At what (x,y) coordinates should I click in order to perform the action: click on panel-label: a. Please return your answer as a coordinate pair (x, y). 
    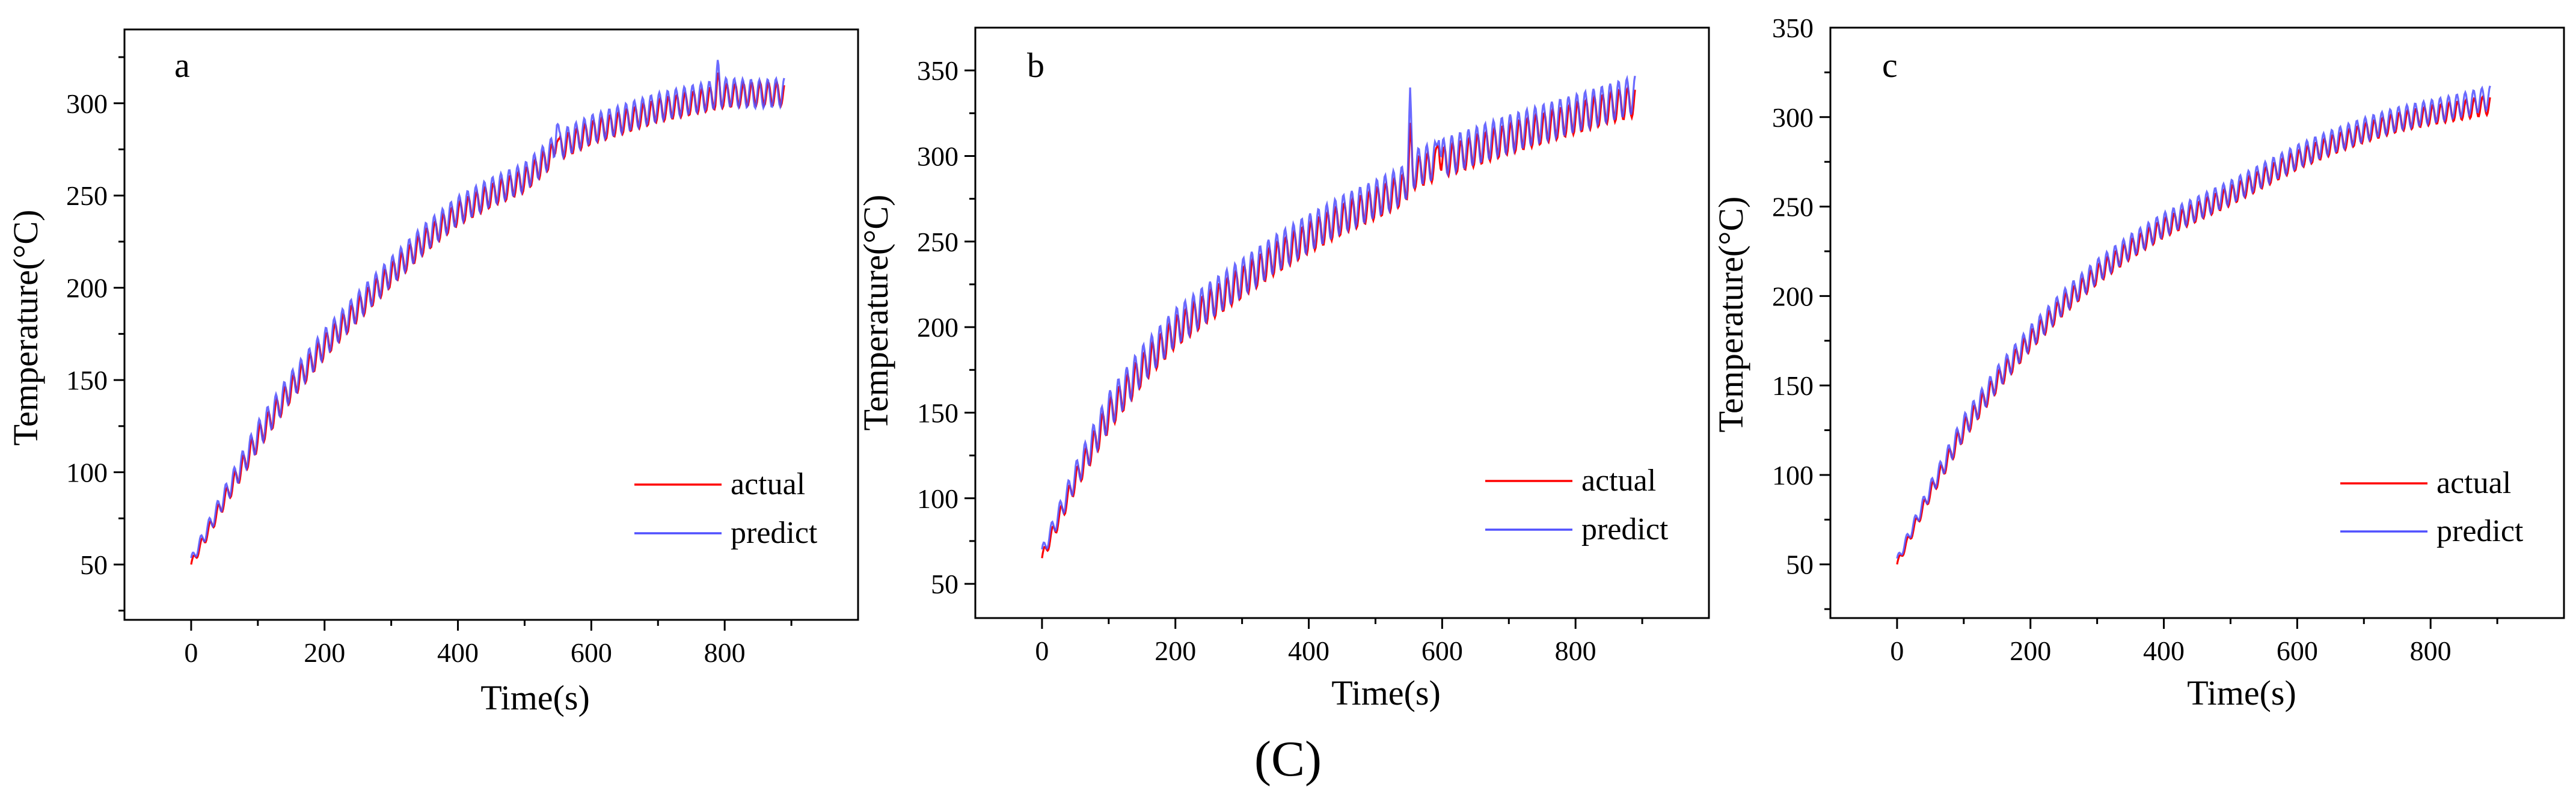
    Looking at the image, I should click on (182, 65).